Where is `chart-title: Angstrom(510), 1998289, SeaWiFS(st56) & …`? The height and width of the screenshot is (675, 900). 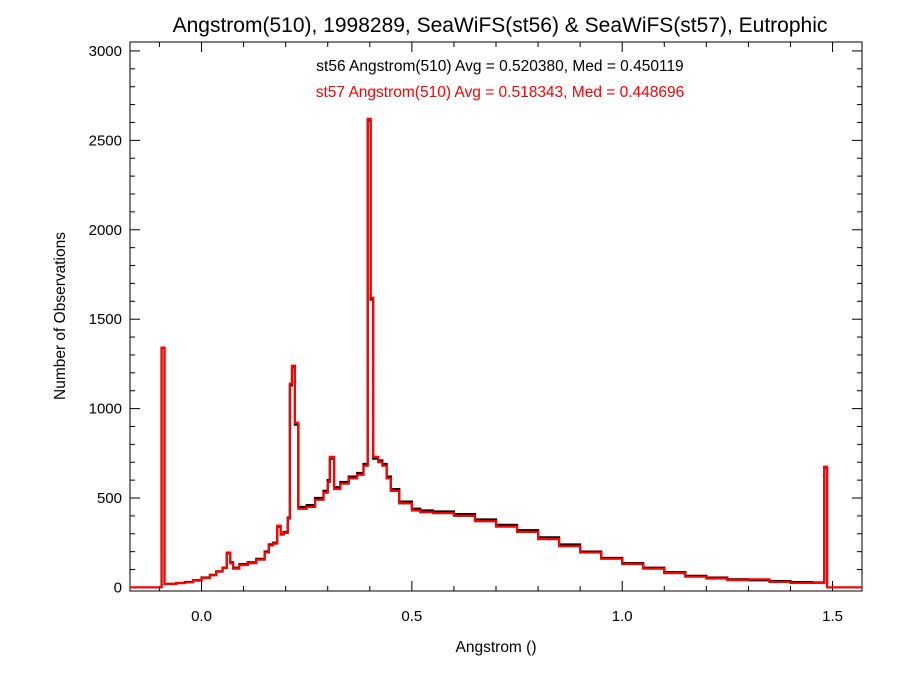 chart-title: Angstrom(510), 1998289, SeaWiFS(st56) & … is located at coordinates (500, 25).